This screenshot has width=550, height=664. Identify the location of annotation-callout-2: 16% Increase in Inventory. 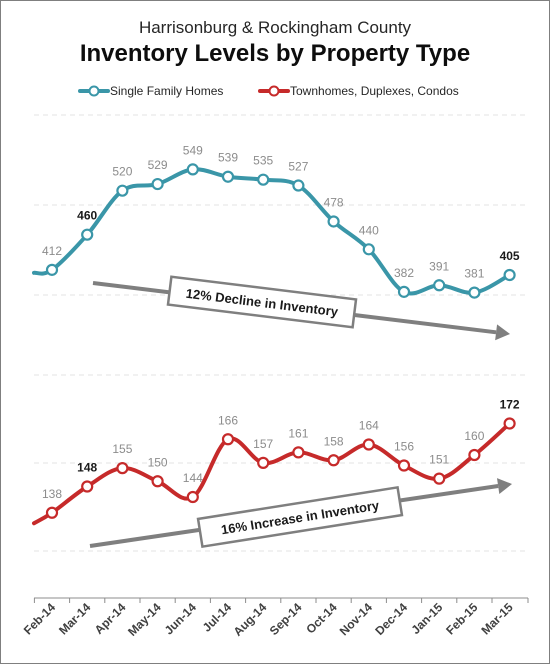
(300, 517).